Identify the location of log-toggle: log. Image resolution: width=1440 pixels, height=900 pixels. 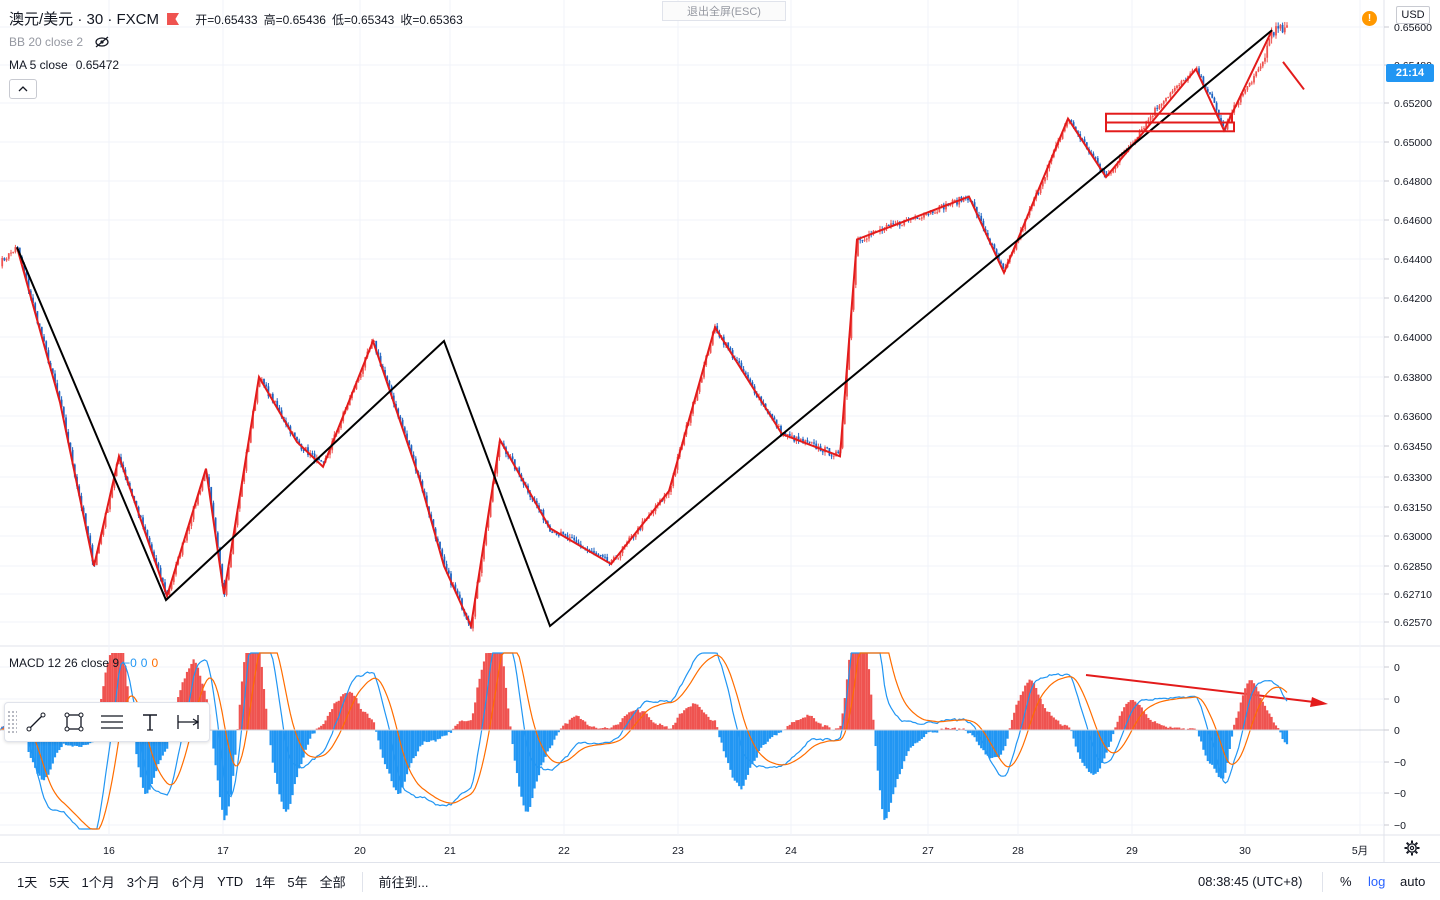
(1377, 881).